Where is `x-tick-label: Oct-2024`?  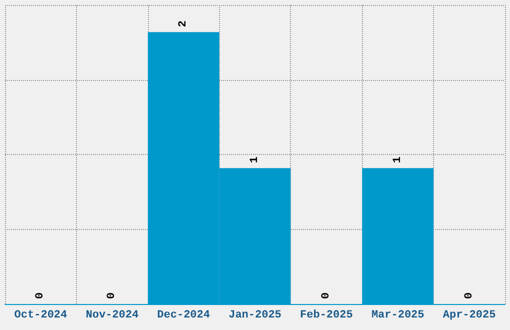 x-tick-label: Oct-2024 is located at coordinates (41, 316).